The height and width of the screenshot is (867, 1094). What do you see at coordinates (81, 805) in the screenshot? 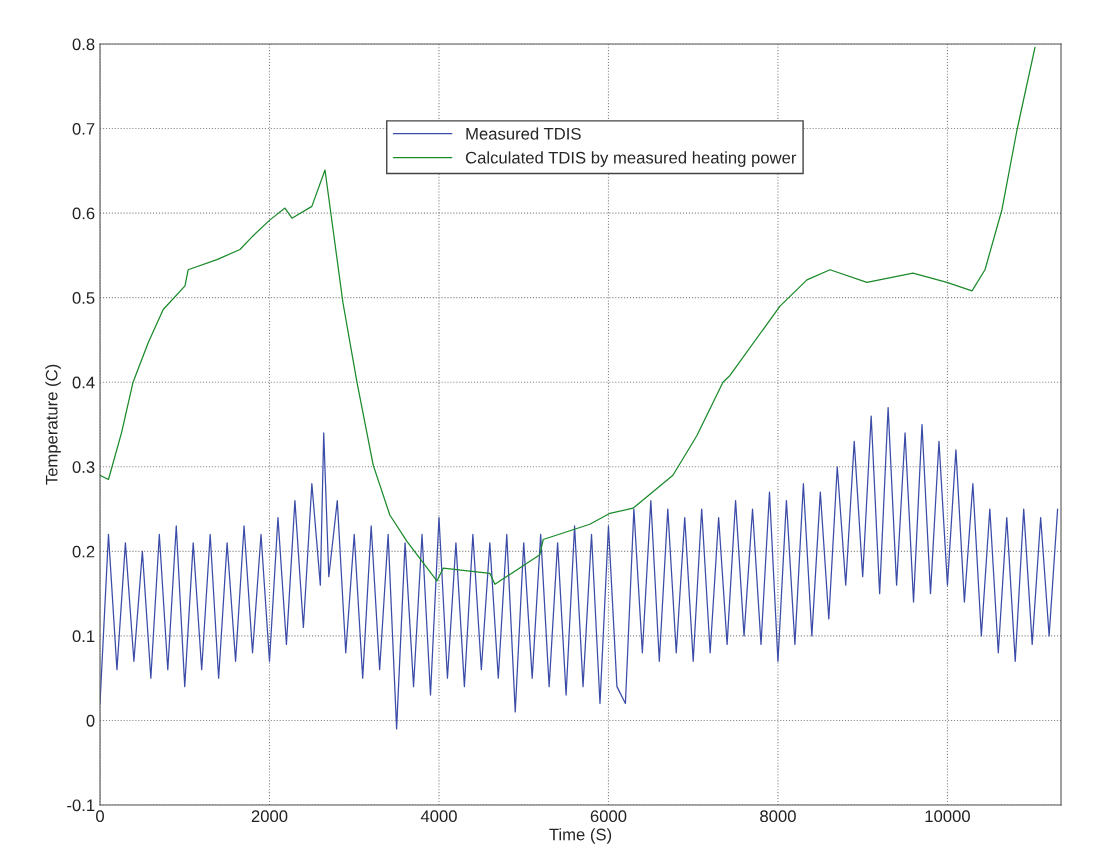
I see `y-tick-label: -0.1` at bounding box center [81, 805].